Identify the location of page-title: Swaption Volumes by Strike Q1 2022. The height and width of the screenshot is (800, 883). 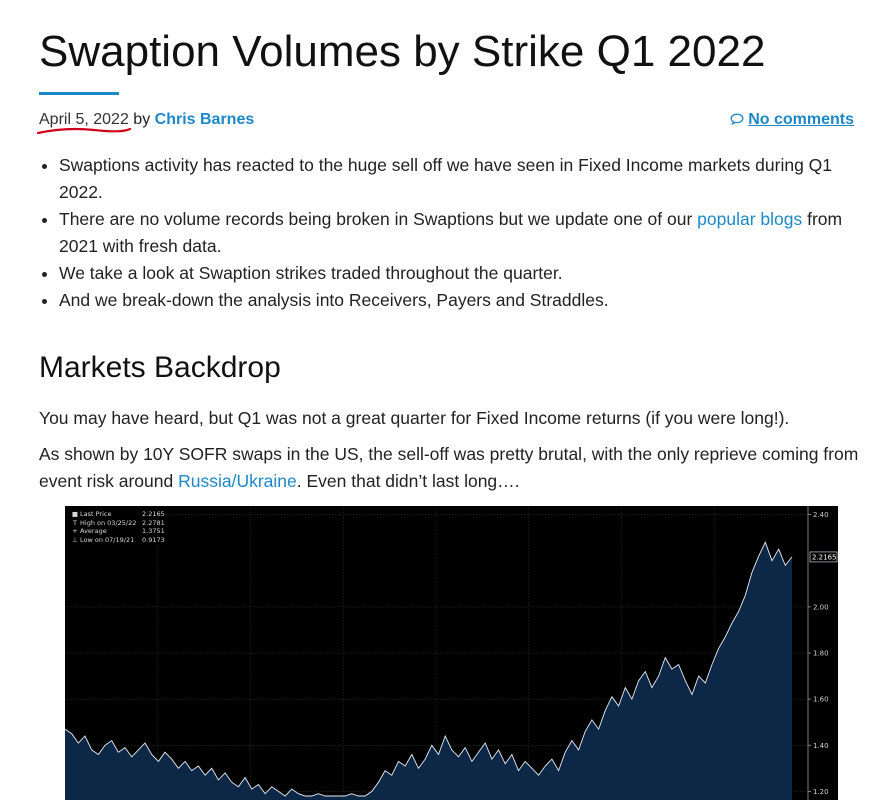
(402, 51).